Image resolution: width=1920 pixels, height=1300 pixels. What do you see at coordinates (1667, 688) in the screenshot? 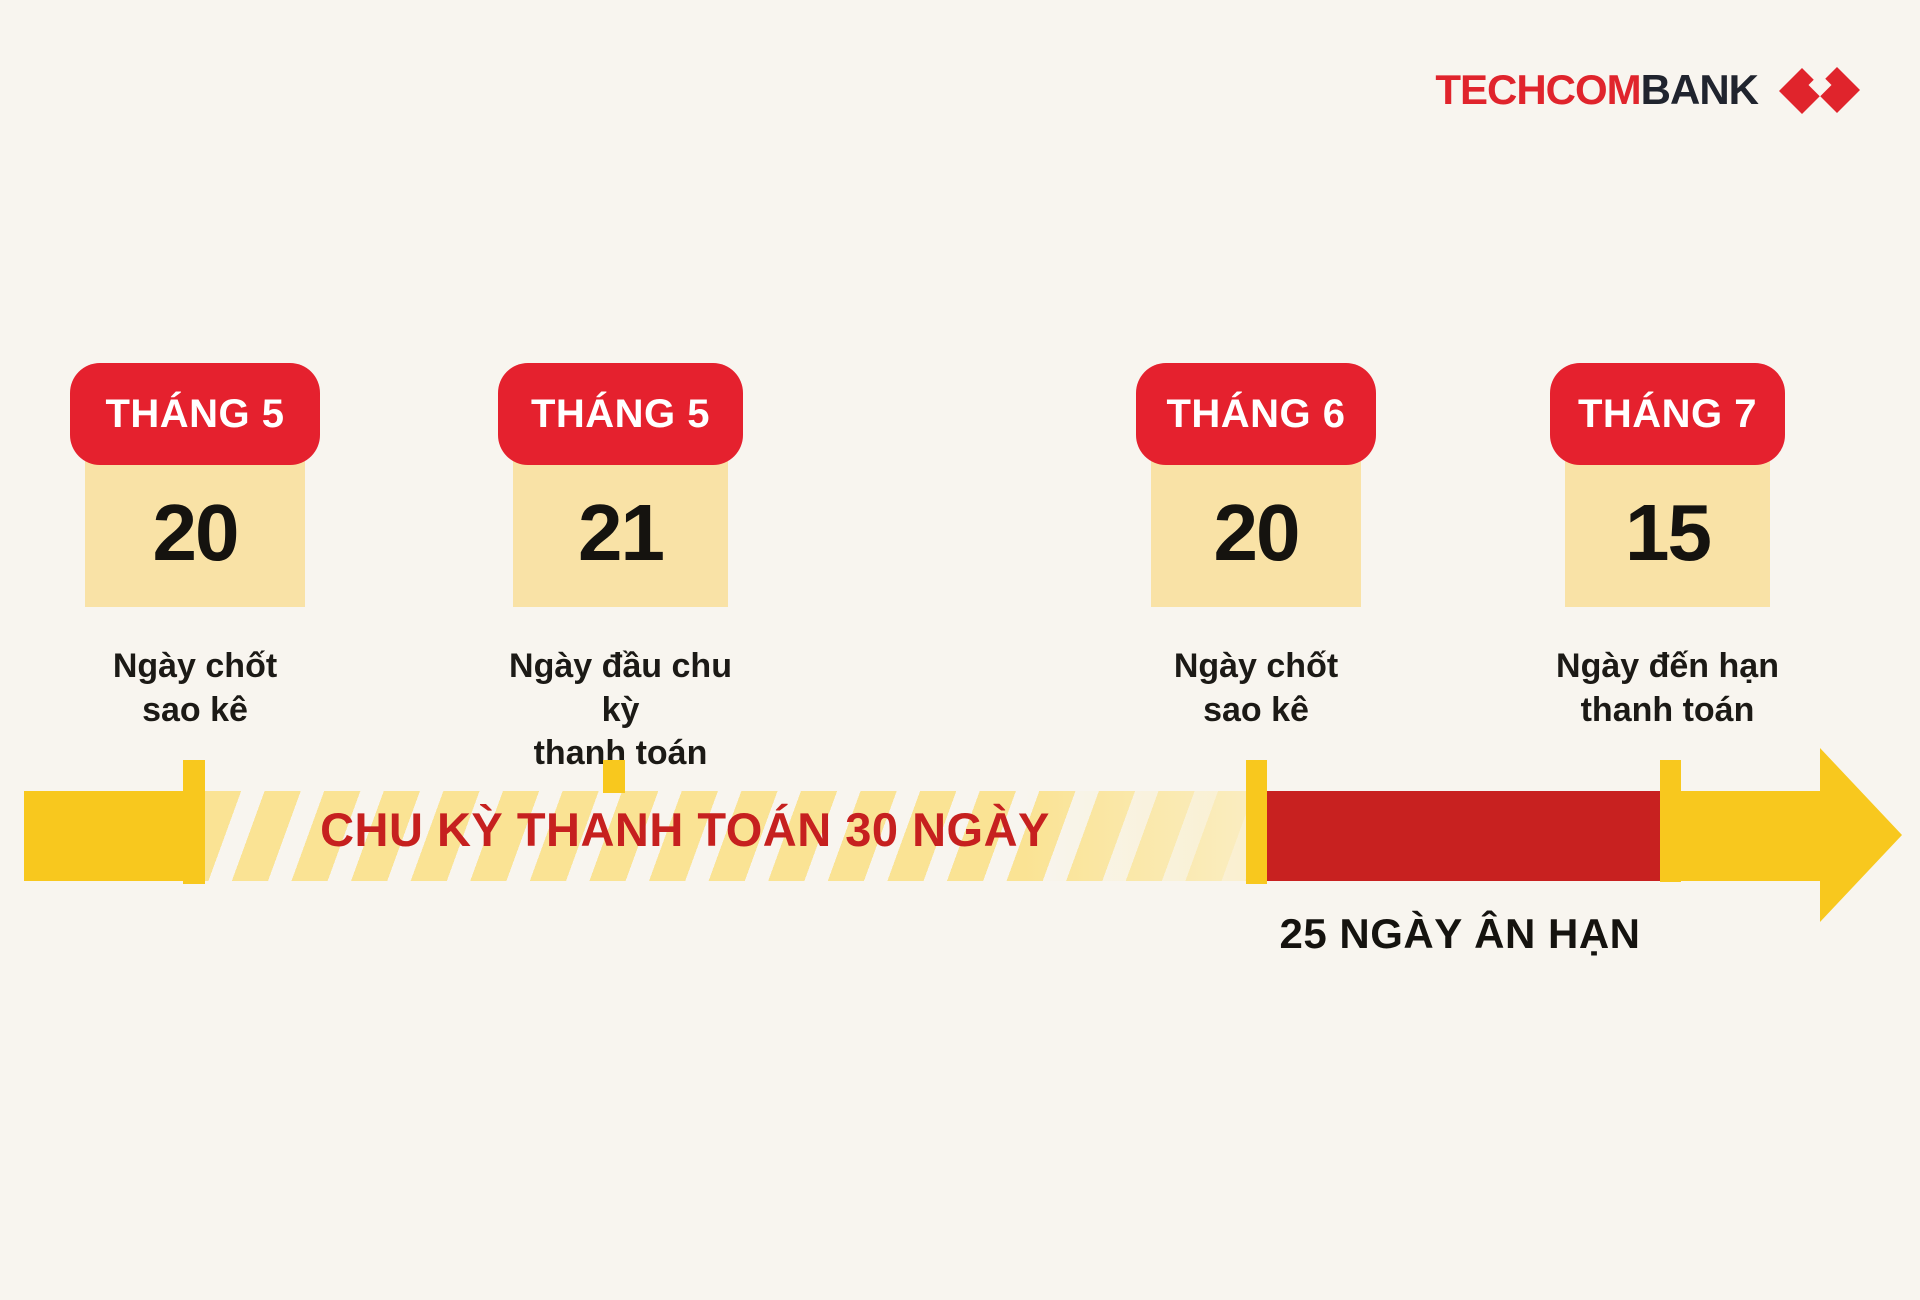
I see `card-caption: Ngày đến hạn thanh toán` at bounding box center [1667, 688].